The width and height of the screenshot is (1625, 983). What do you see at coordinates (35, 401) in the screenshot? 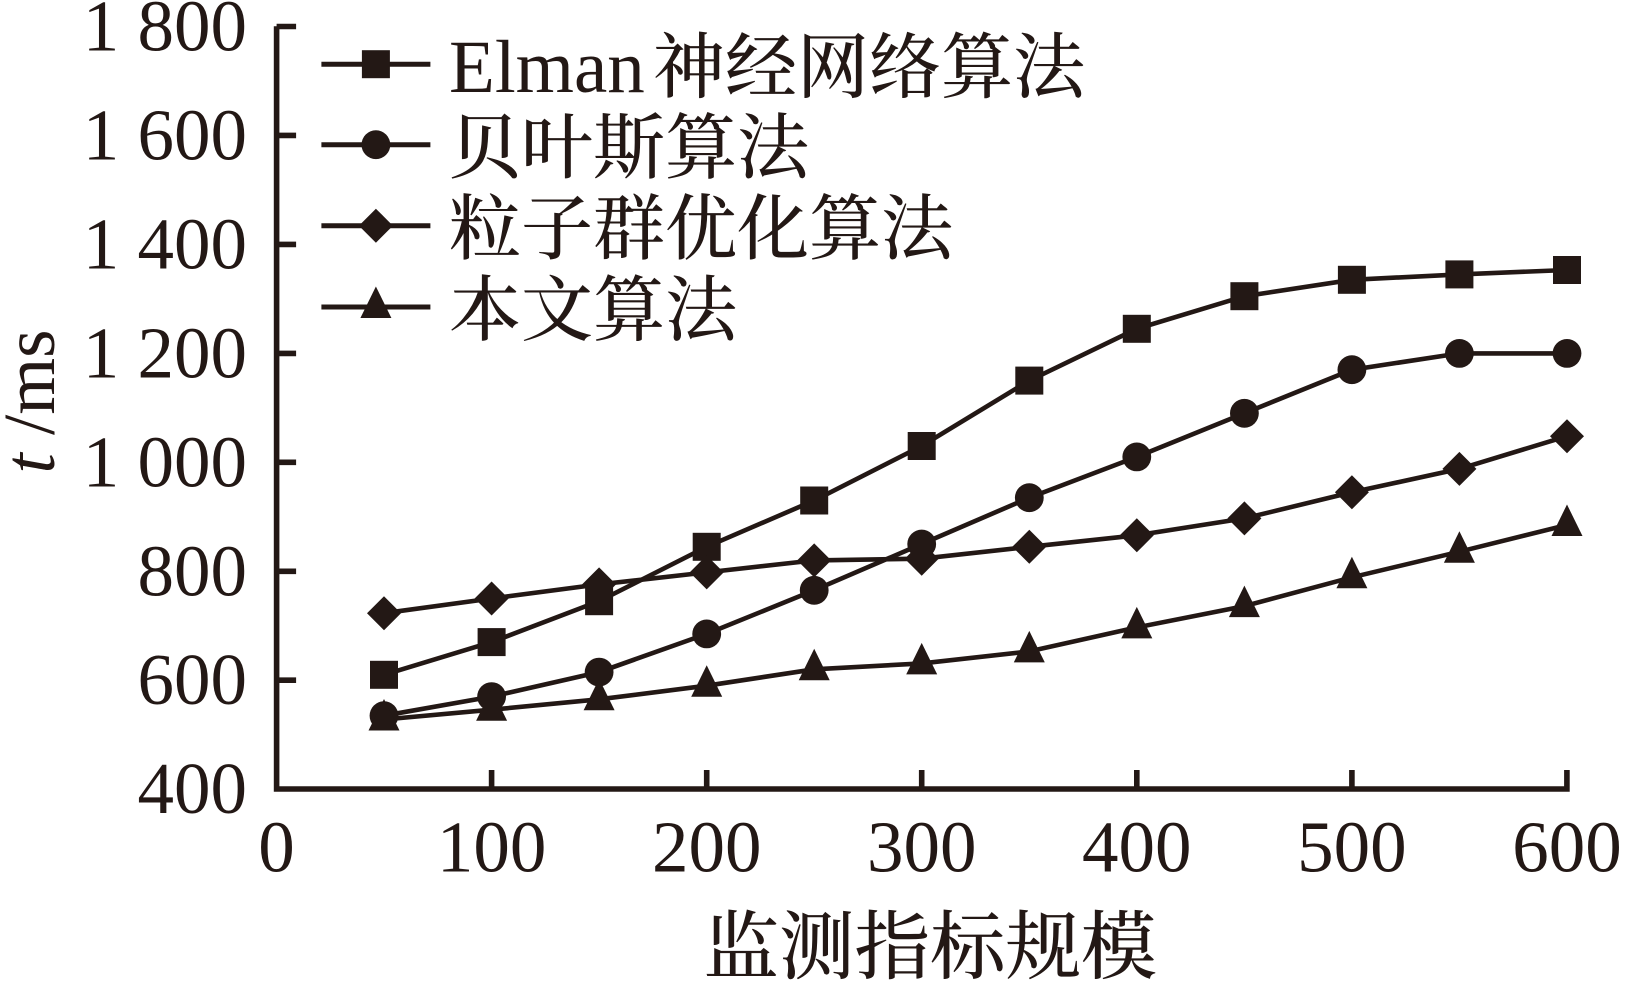
I see `svg-text: t /ms` at bounding box center [35, 401].